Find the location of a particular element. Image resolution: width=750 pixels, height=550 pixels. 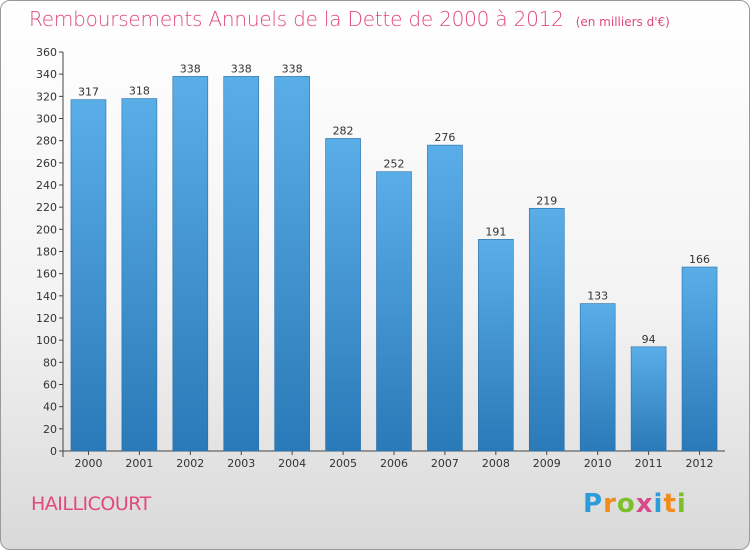

bar-2001 is located at coordinates (139, 275).